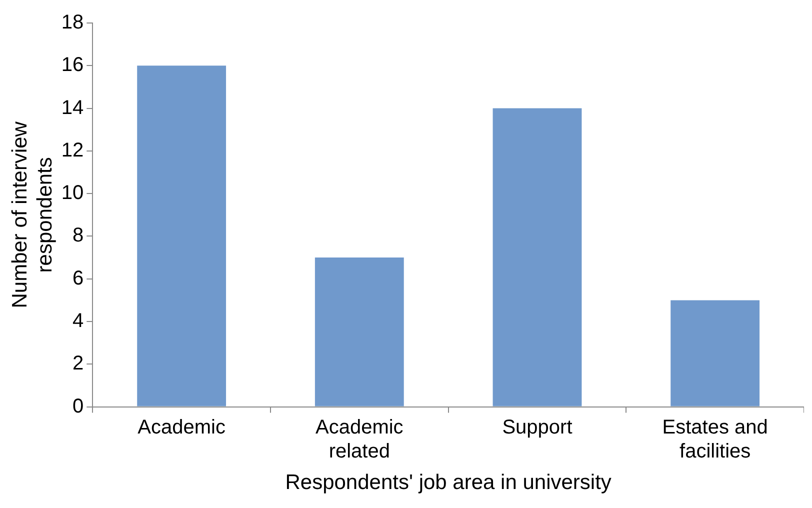  What do you see at coordinates (537, 427) in the screenshot?
I see `x-tick-label: Support` at bounding box center [537, 427].